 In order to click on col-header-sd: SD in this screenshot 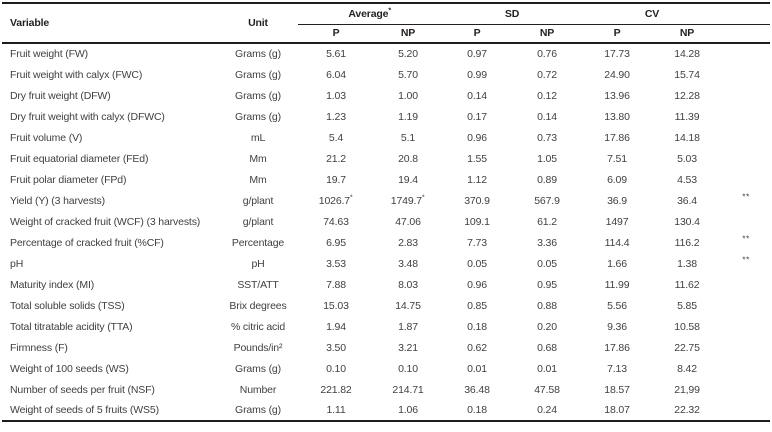, I will do `click(512, 14)`.